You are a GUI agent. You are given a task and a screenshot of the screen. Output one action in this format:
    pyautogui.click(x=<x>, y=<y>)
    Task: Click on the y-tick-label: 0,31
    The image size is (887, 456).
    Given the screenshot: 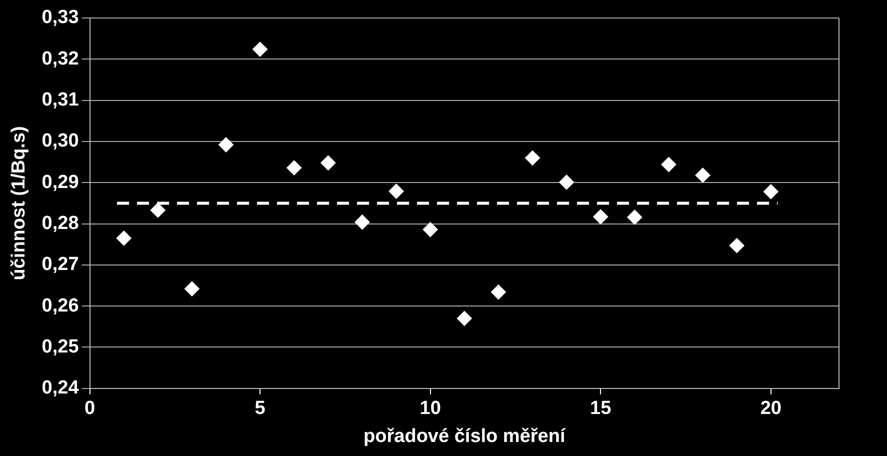 What is the action you would take?
    pyautogui.click(x=61, y=100)
    